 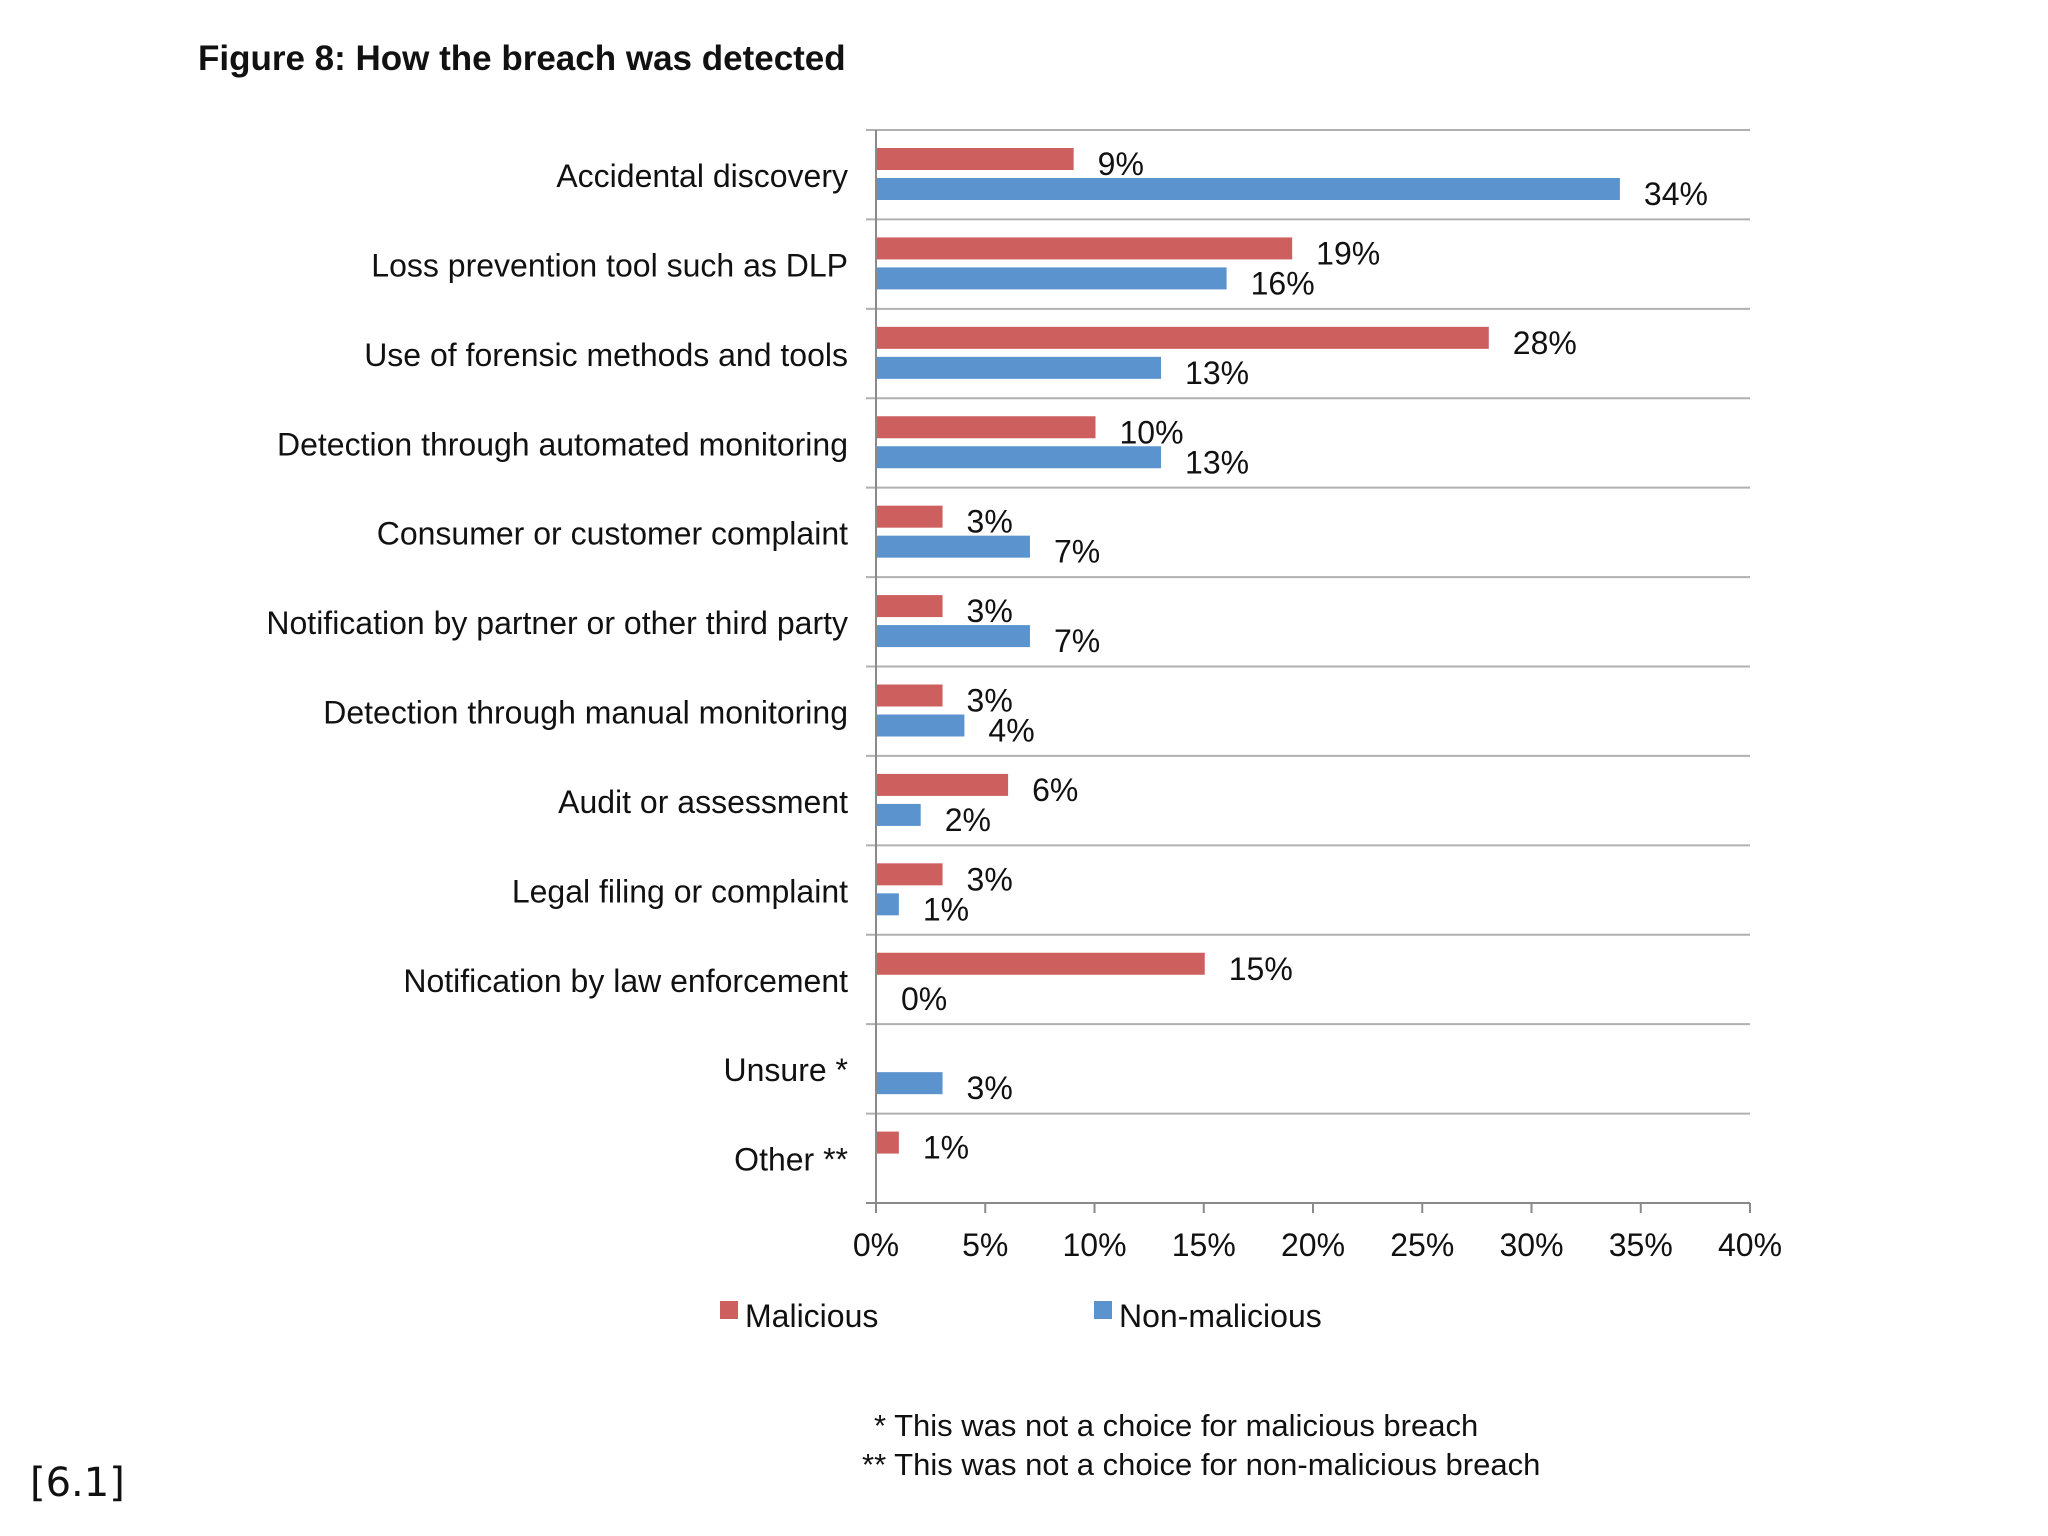 What do you see at coordinates (1261, 969) in the screenshot?
I see `value-label-malicious-notification-by-law-enforcement: 15%` at bounding box center [1261, 969].